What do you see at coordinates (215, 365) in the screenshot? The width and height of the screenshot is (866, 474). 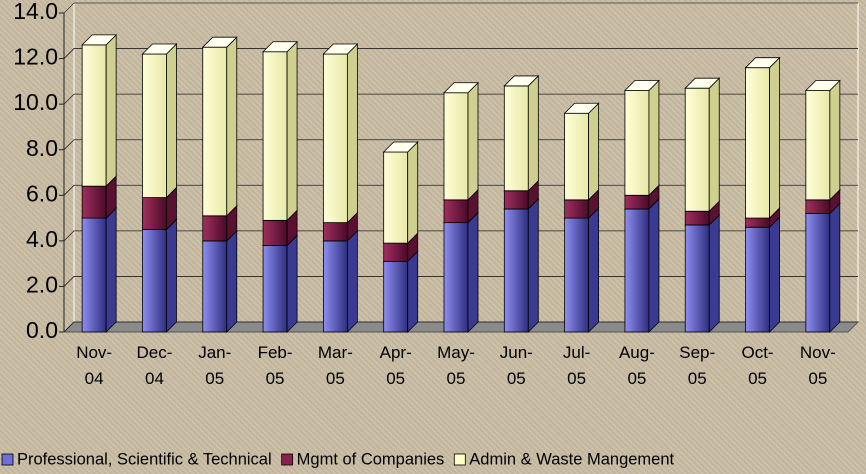 I see `x-tick-label: Jan-05` at bounding box center [215, 365].